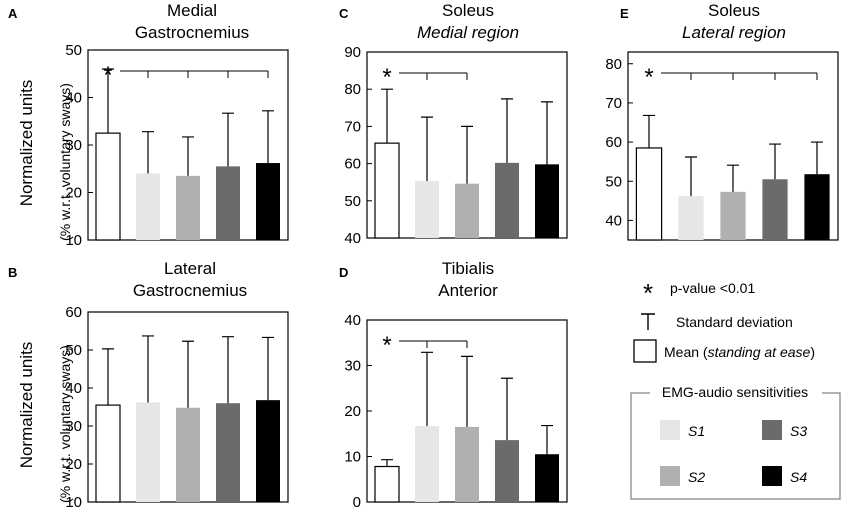 The height and width of the screenshot is (509, 851). What do you see at coordinates (352, 366) in the screenshot?
I see `y-tick-label-d-3: 30` at bounding box center [352, 366].